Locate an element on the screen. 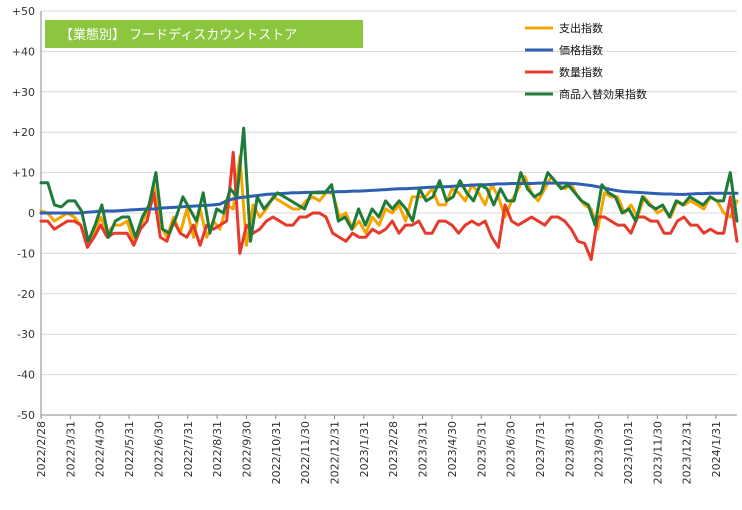 This screenshot has width=742, height=510. x-tick-label: 2022/4/30 is located at coordinates (100, 449).